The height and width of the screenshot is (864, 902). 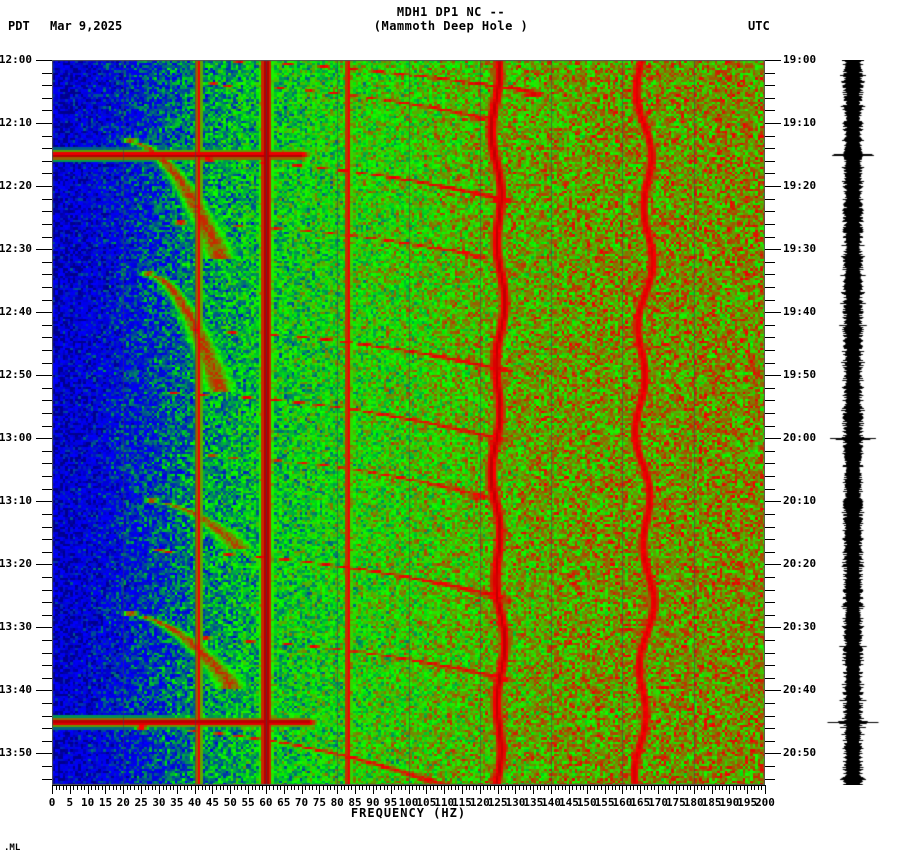 I want to click on frequency-label: 200, so click(x=765, y=802).